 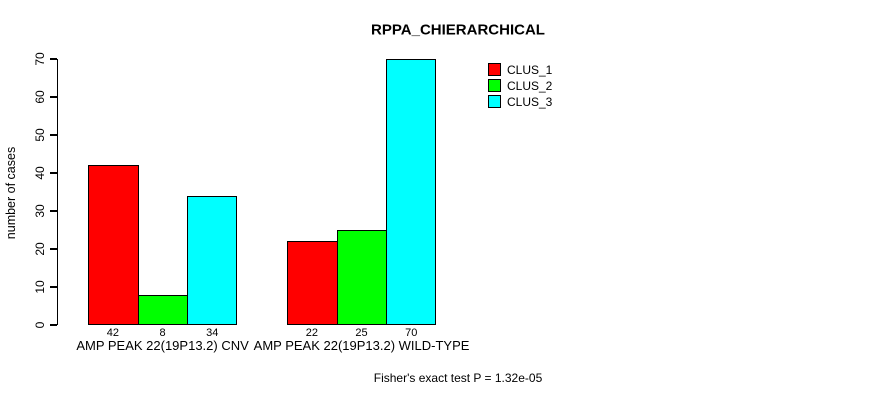 What do you see at coordinates (361, 345) in the screenshot?
I see `x-axis-group-label: AMP PEAK 22(19P13.2) WILD-TYPE` at bounding box center [361, 345].